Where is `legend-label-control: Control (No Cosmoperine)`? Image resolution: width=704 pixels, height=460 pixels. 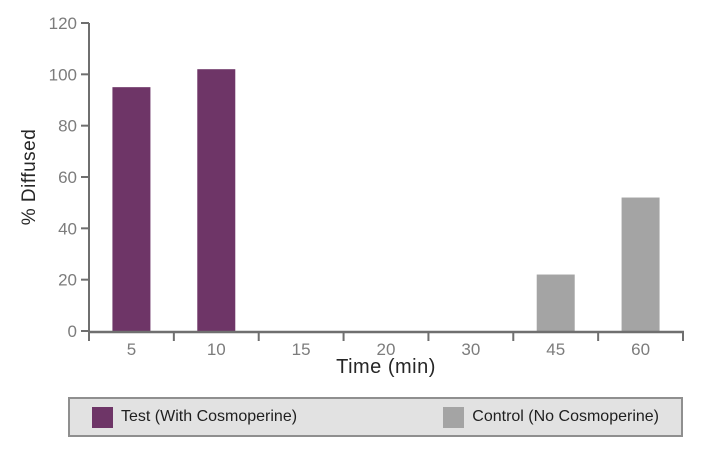
legend-label-control: Control (No Cosmoperine) is located at coordinates (565, 416).